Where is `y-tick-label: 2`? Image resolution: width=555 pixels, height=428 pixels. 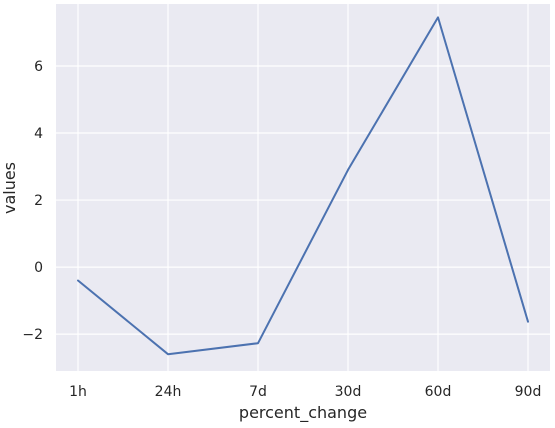
y-tick-label: 2 is located at coordinates (38, 201).